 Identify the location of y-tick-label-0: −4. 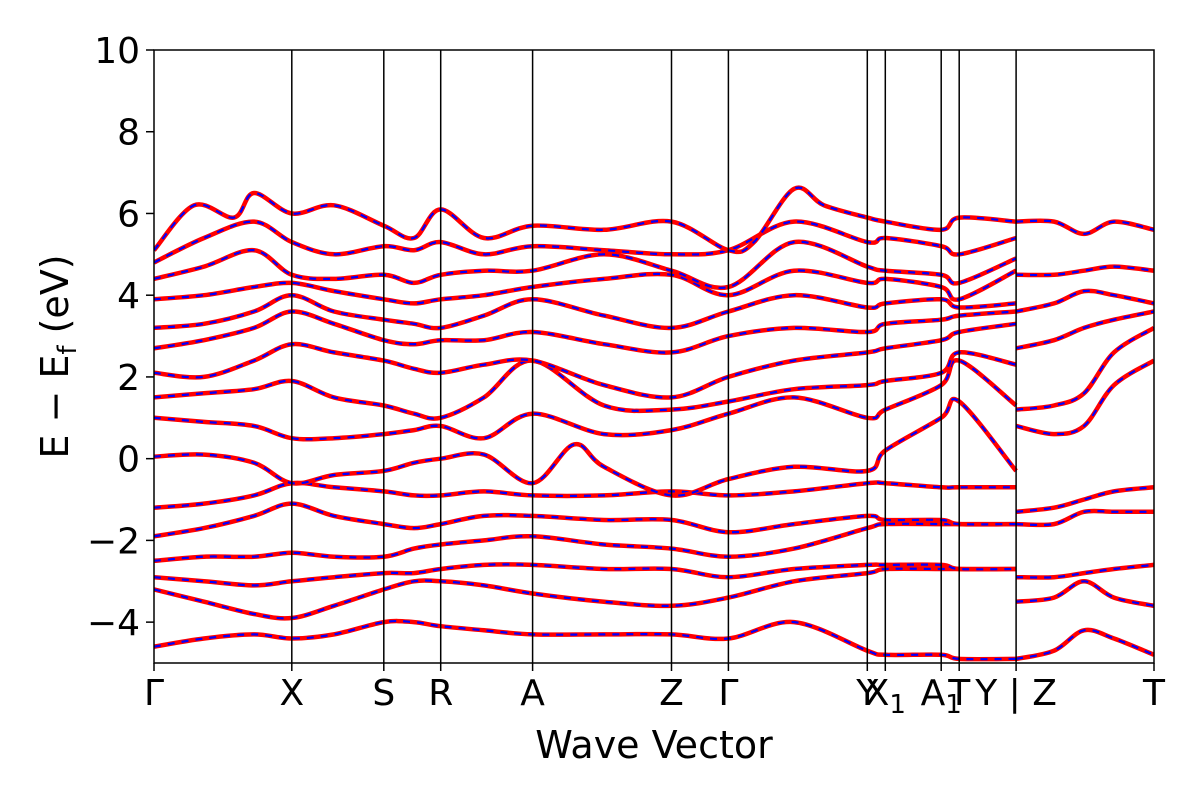
(113, 623).